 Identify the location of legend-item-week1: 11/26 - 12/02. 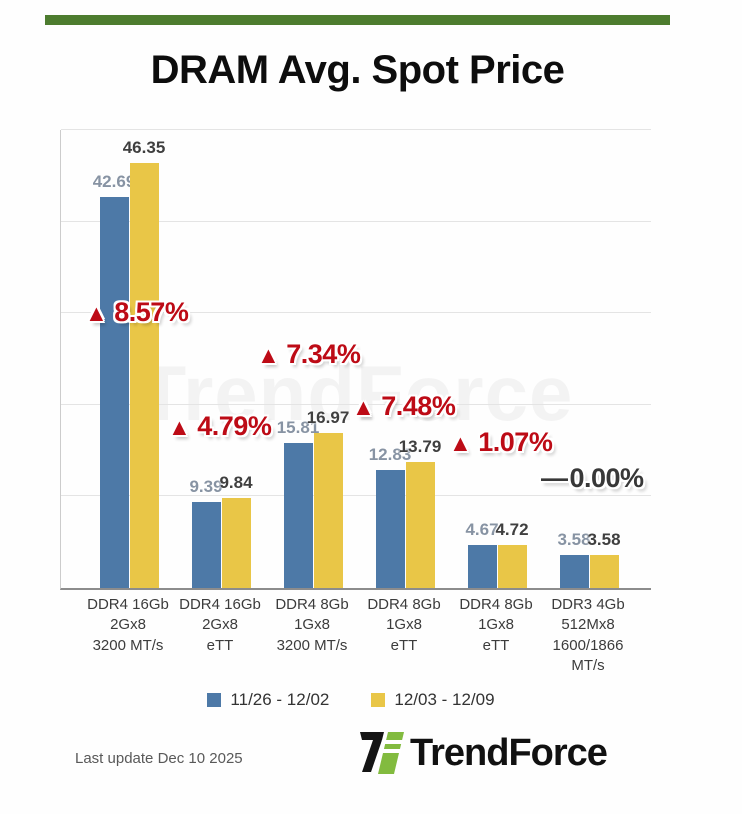
(268, 700).